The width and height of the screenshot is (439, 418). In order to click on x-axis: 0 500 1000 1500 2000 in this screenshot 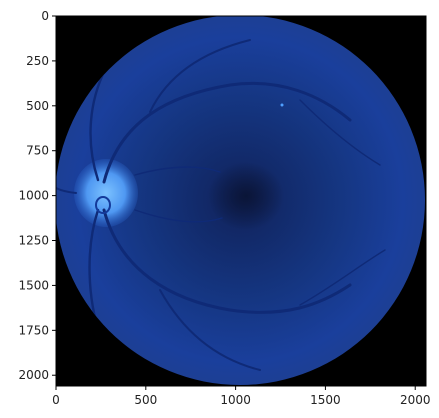, I will do `click(241, 396)`.